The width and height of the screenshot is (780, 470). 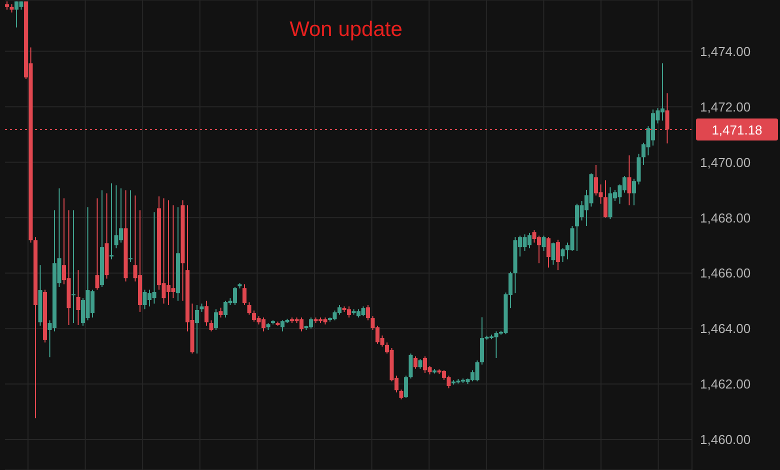 What do you see at coordinates (725, 384) in the screenshot?
I see `y-tick-label: 1,462.00` at bounding box center [725, 384].